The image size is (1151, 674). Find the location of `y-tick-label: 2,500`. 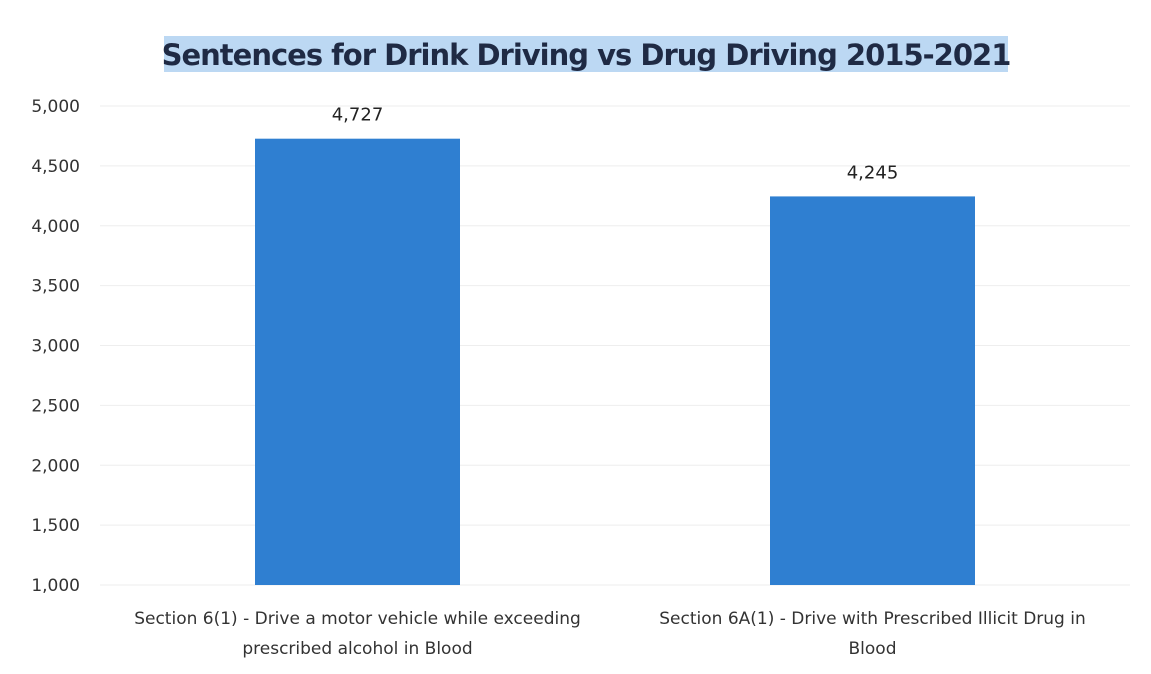

y-tick-label: 2,500 is located at coordinates (55, 406).